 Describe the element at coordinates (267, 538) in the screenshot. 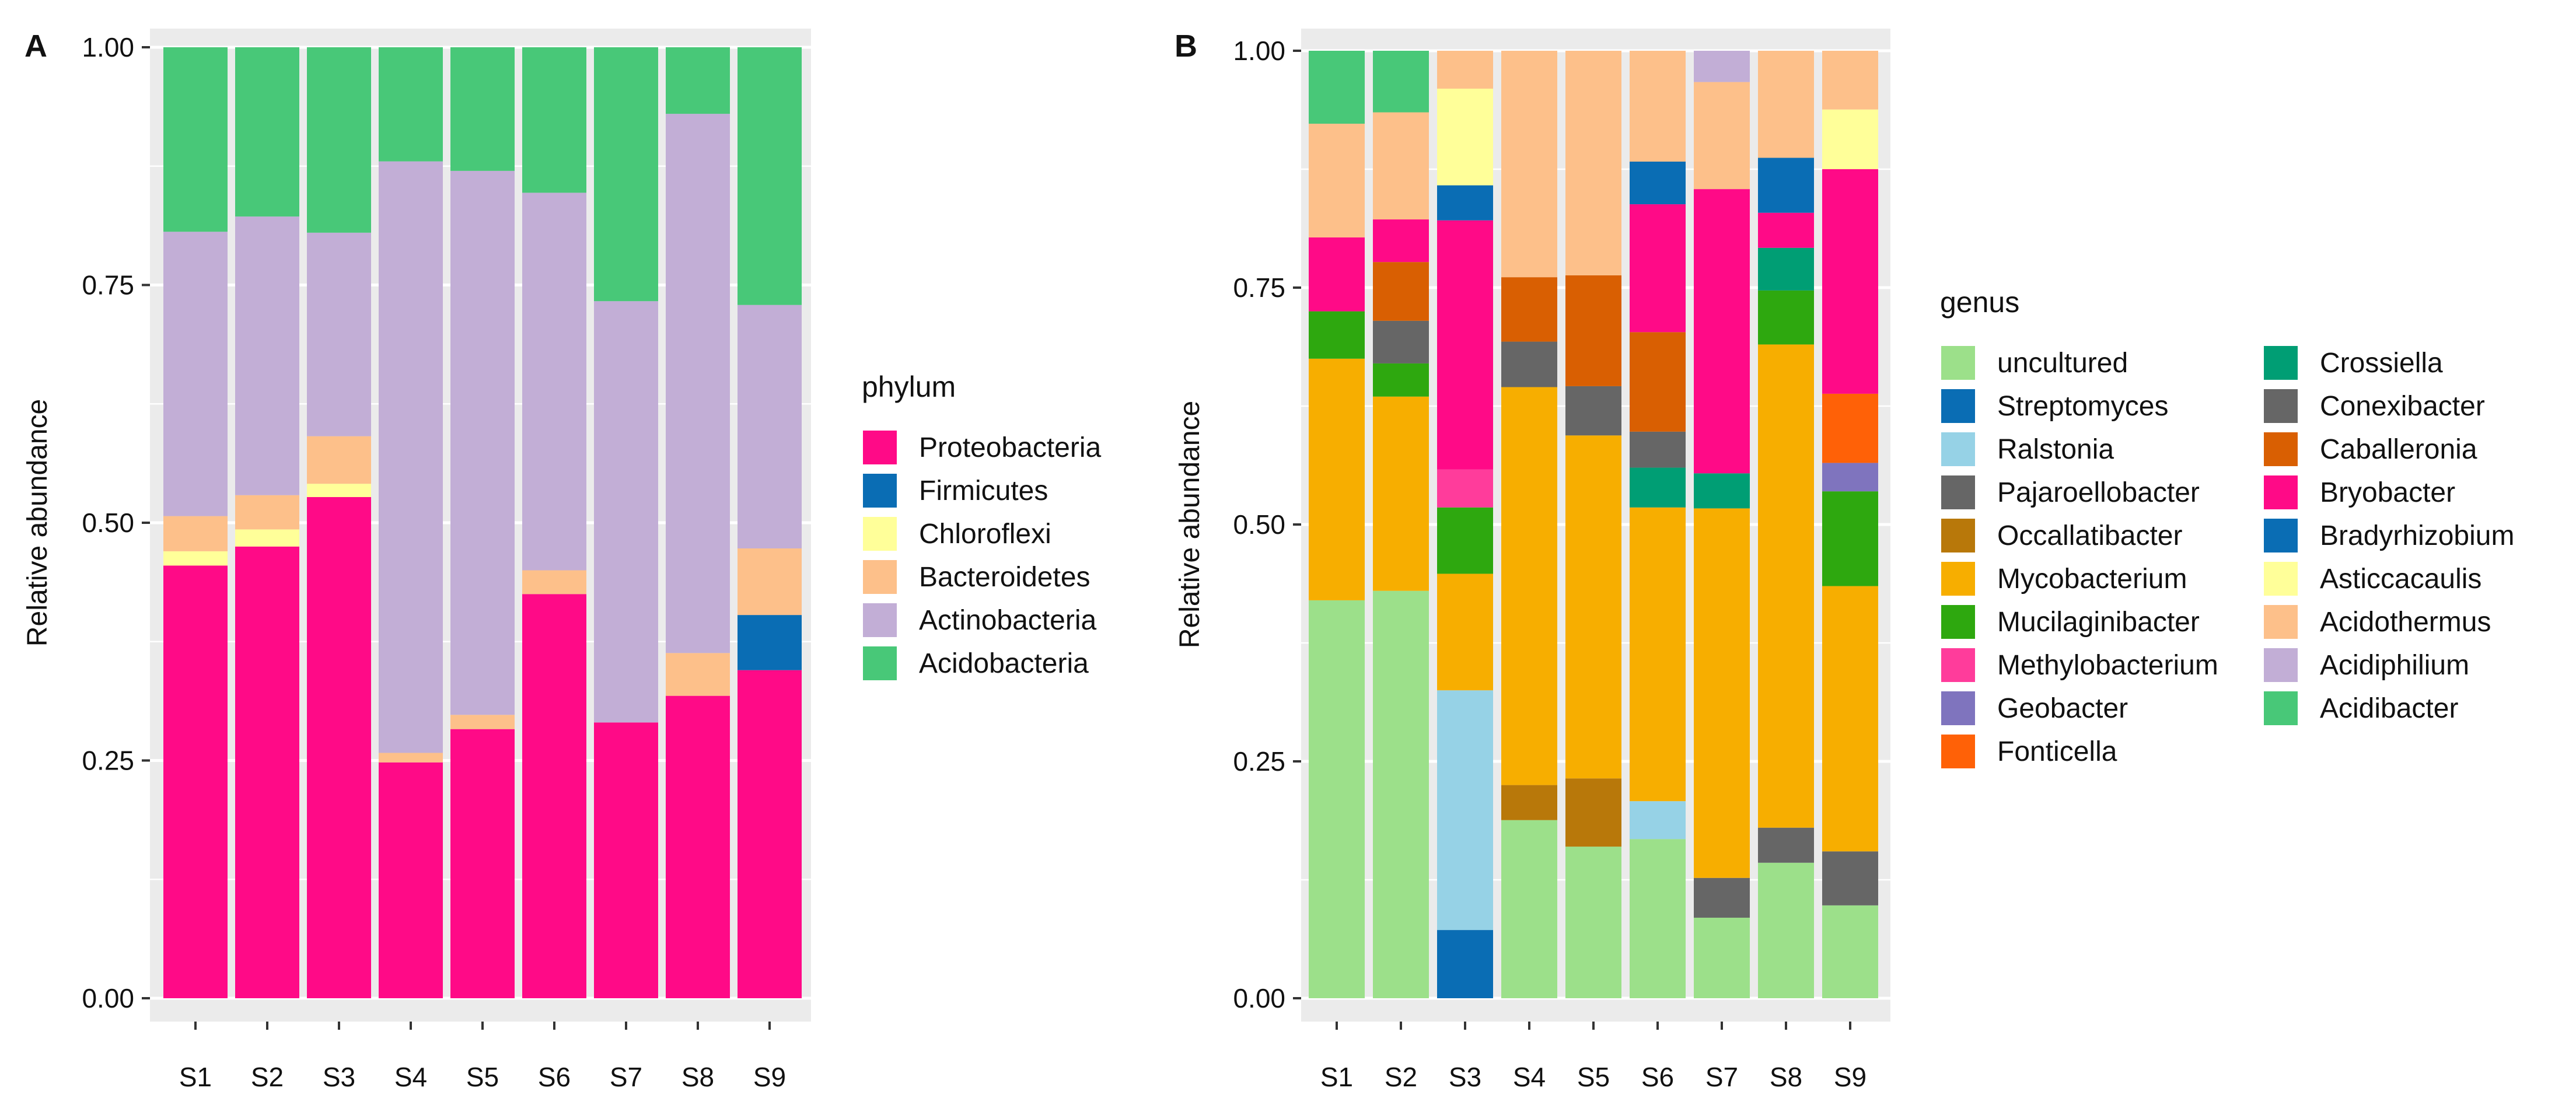

I see `panel-a-bar-s2-chloroflexi` at that location.